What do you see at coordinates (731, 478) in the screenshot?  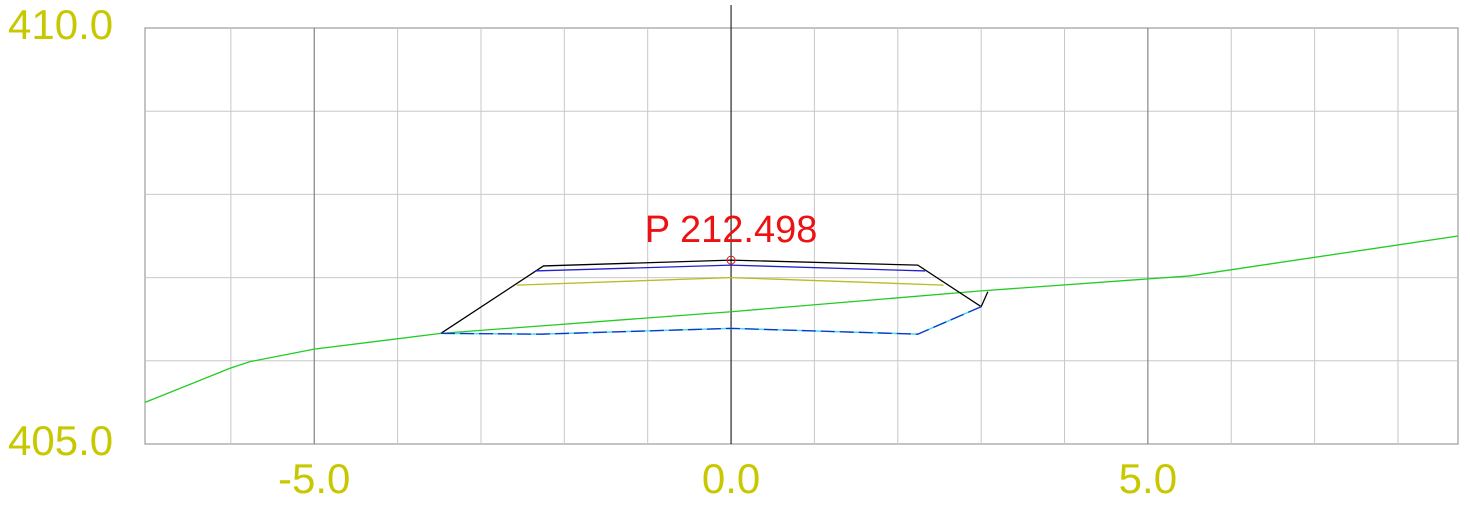 I see `x-tick-label: 0.0` at bounding box center [731, 478].